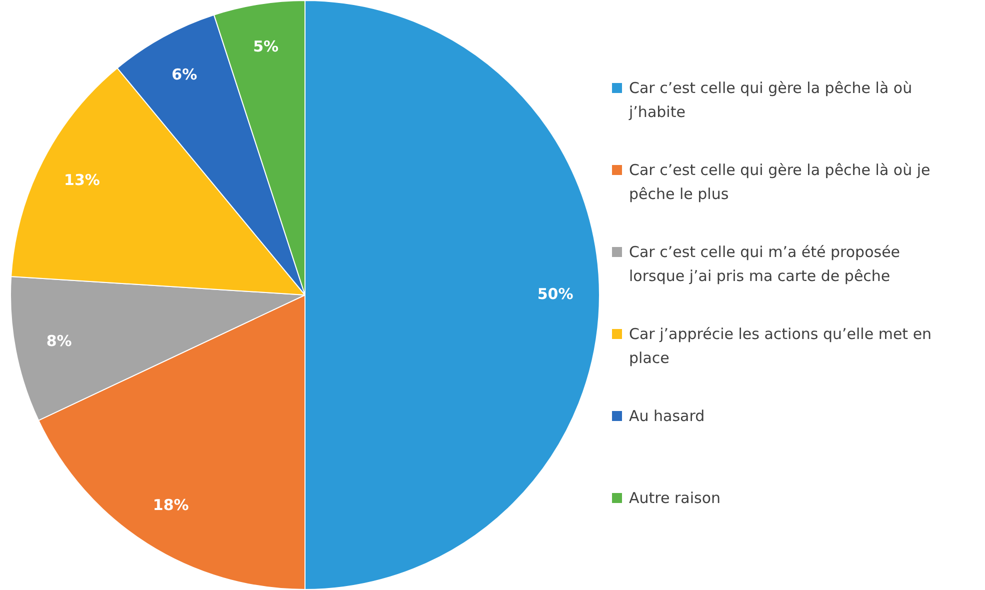 This screenshot has width=985, height=590. Describe the element at coordinates (266, 47) in the screenshot. I see `data-label: 5%` at that location.